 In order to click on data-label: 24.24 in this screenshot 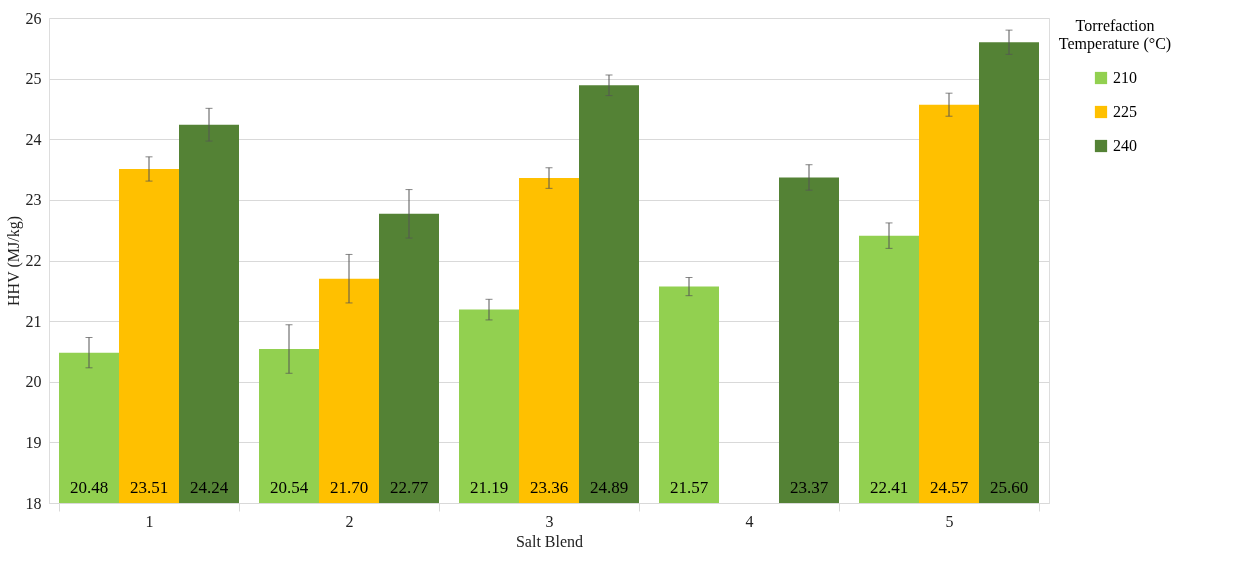, I will do `click(209, 487)`.